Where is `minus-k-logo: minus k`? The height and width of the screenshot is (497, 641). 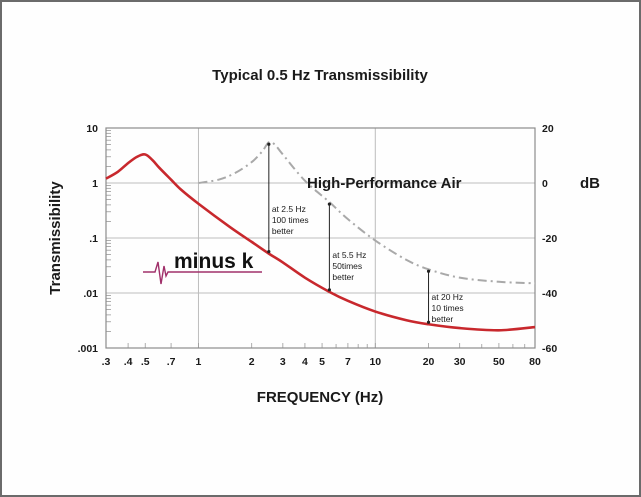
minus-k-logo: minus k is located at coordinates (202, 267).